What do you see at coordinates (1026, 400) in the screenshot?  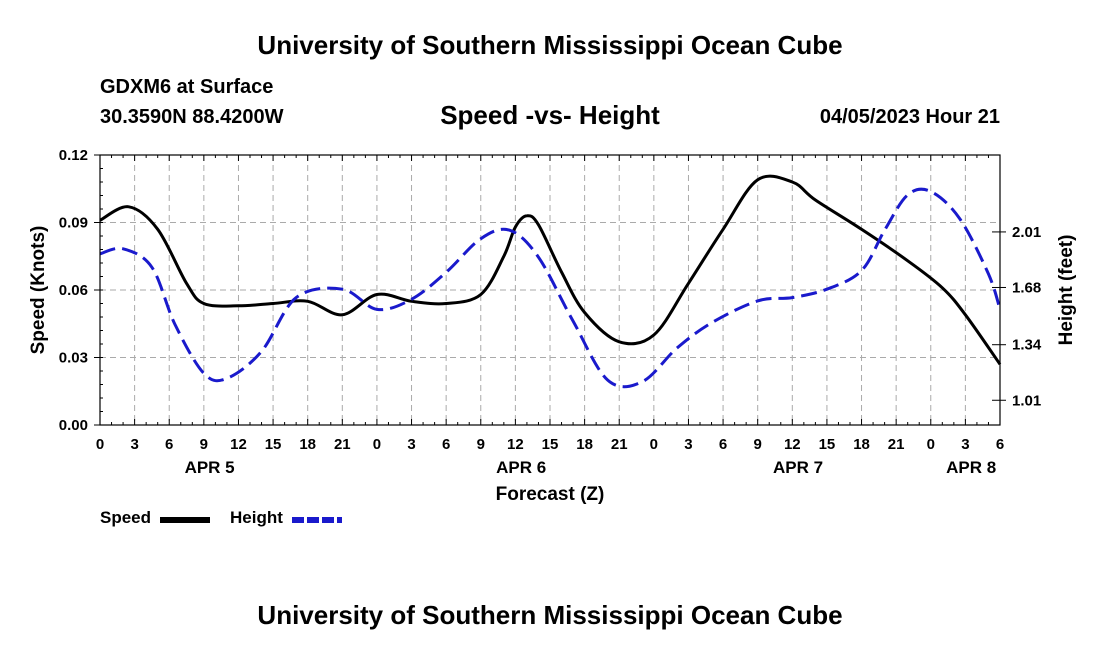 I see `y-right-tick-label: 1.01` at bounding box center [1026, 400].